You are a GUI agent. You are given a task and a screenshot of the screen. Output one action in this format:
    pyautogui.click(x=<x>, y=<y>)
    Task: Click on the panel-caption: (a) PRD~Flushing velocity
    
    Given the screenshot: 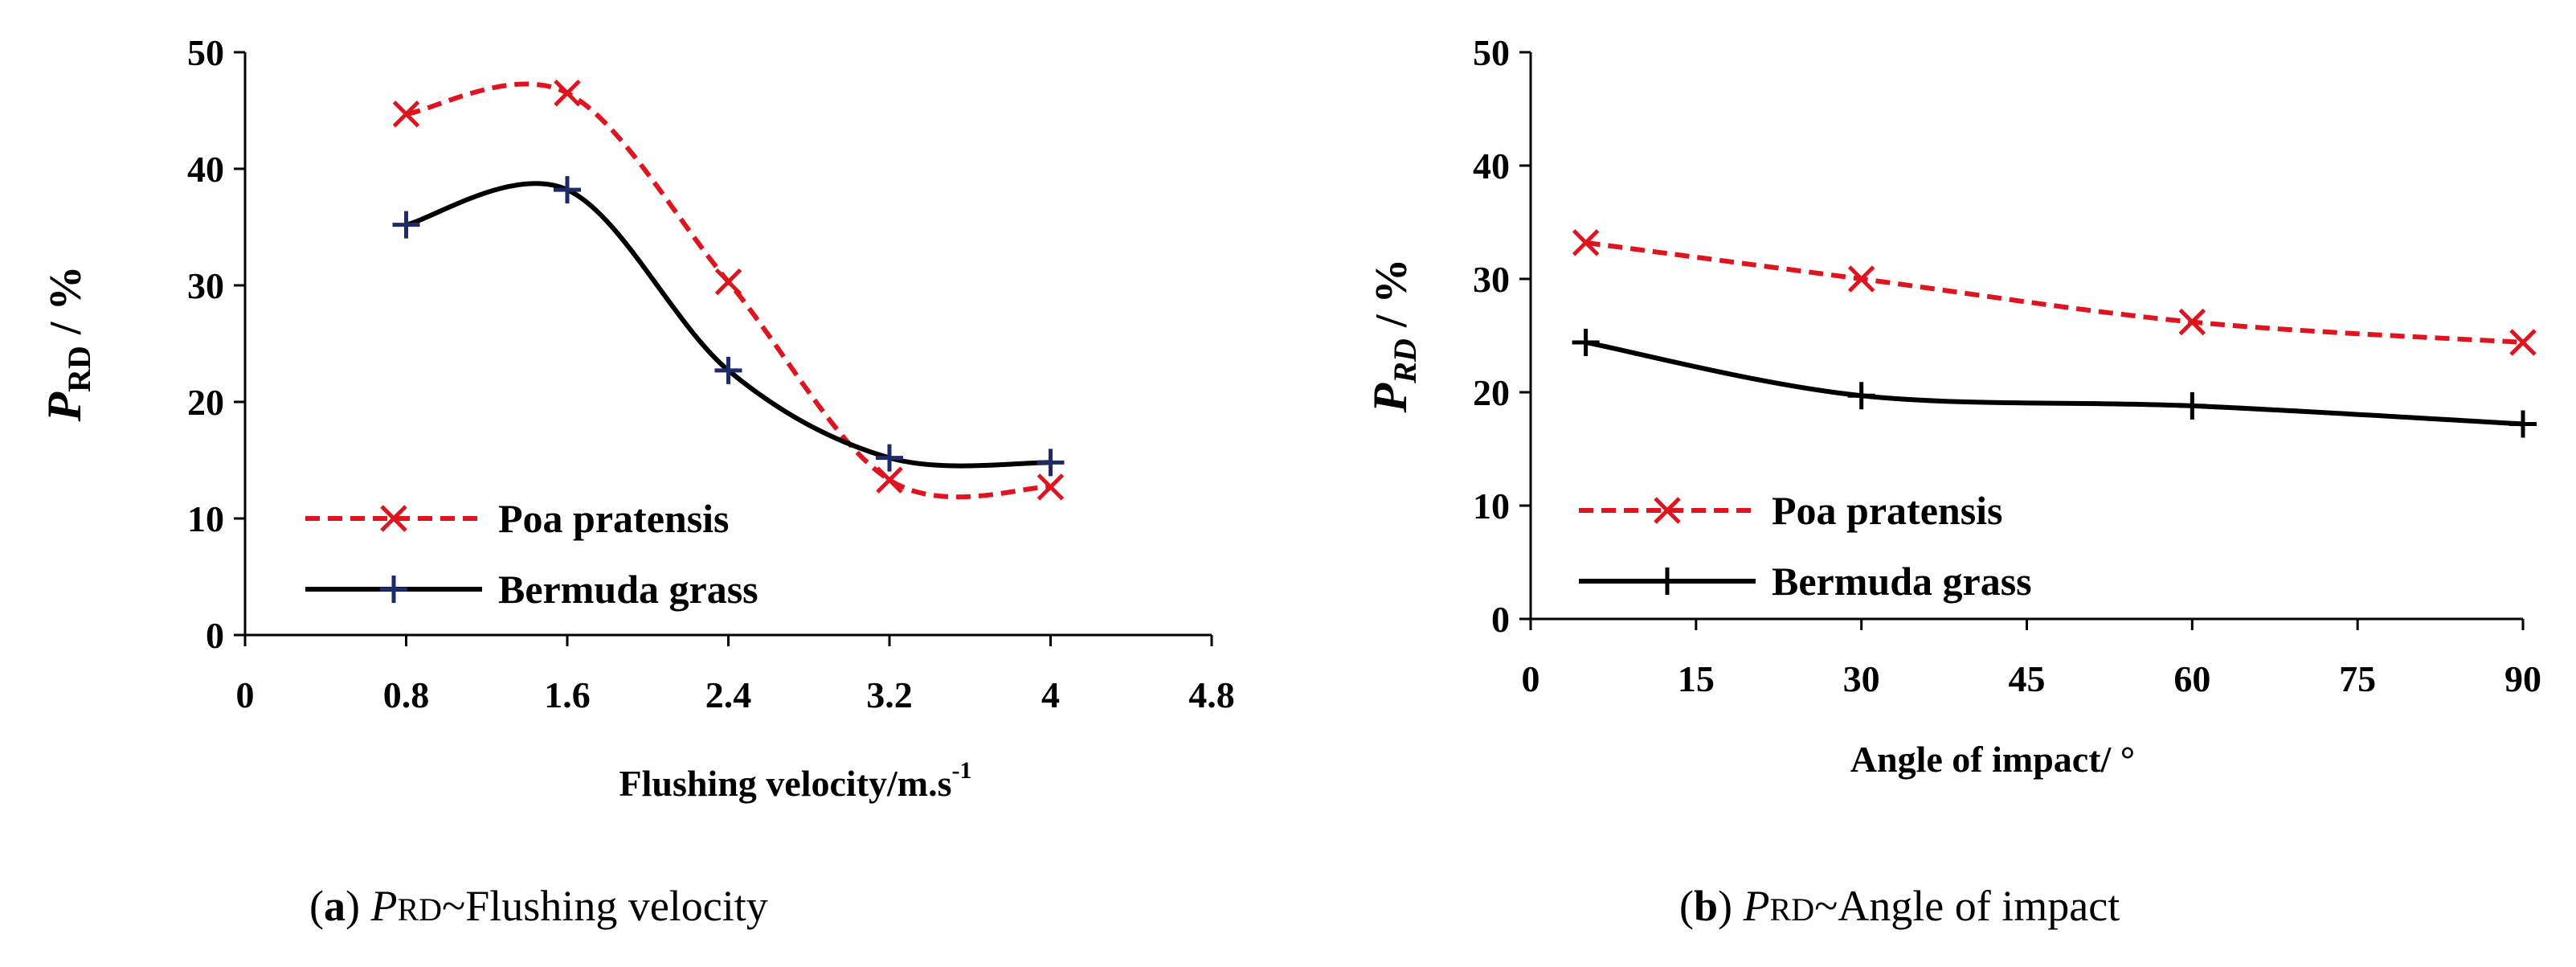 What is the action you would take?
    pyautogui.click(x=539, y=906)
    